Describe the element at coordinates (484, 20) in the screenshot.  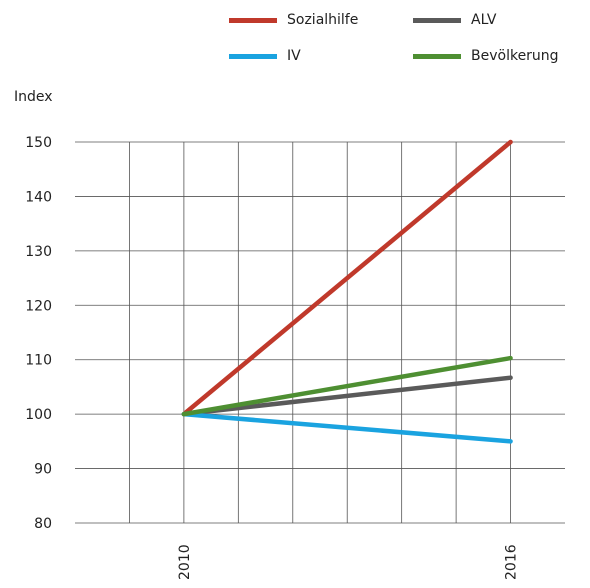
I see `legend-label-alv: ALV` at that location.